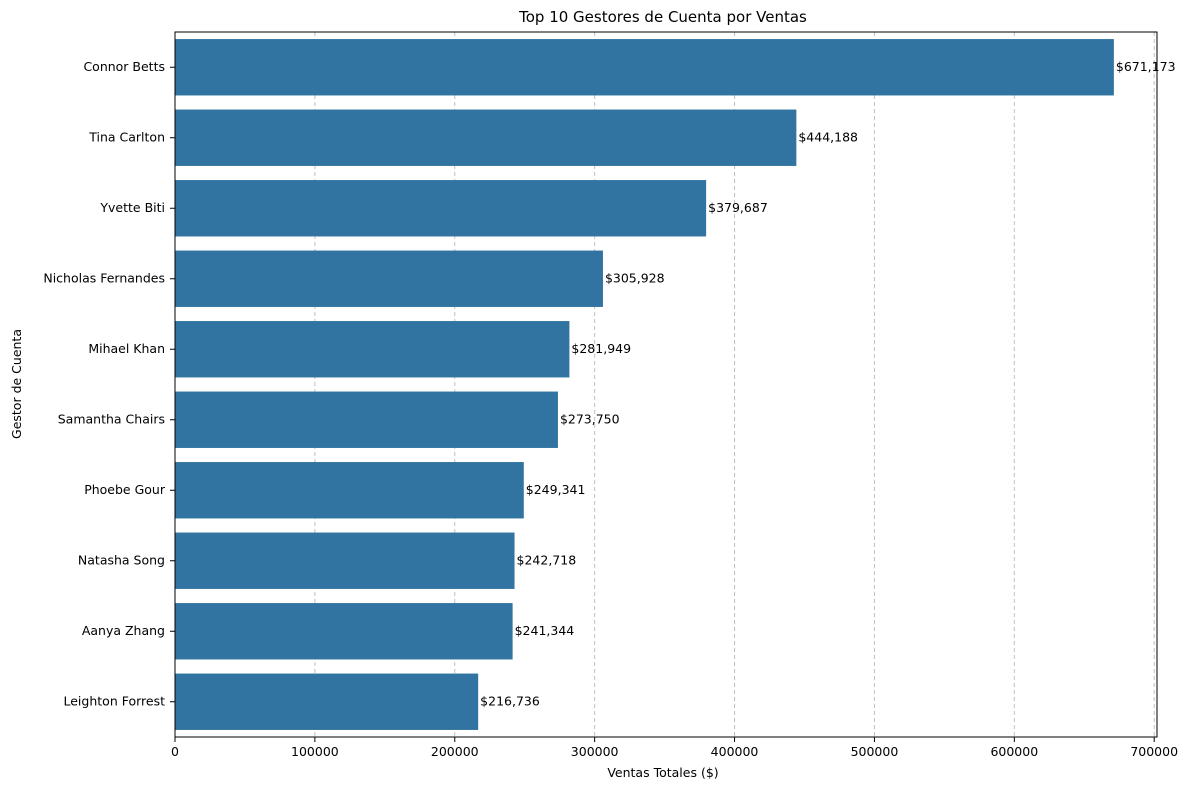 This screenshot has height=794, width=1187. I want to click on x-tick-label: 700000, so click(1154, 751).